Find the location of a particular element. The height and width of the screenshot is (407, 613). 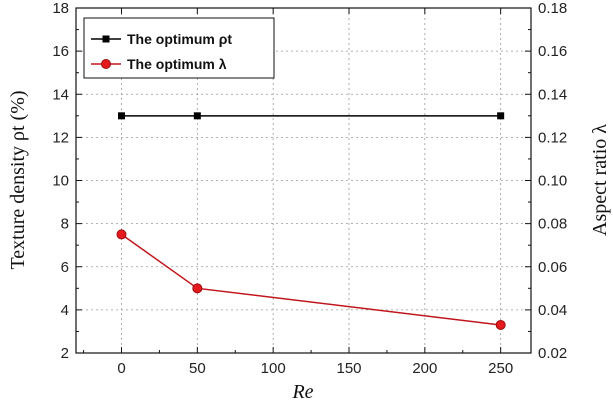

legend-item-lambda: The optimum λ is located at coordinates (159, 64).